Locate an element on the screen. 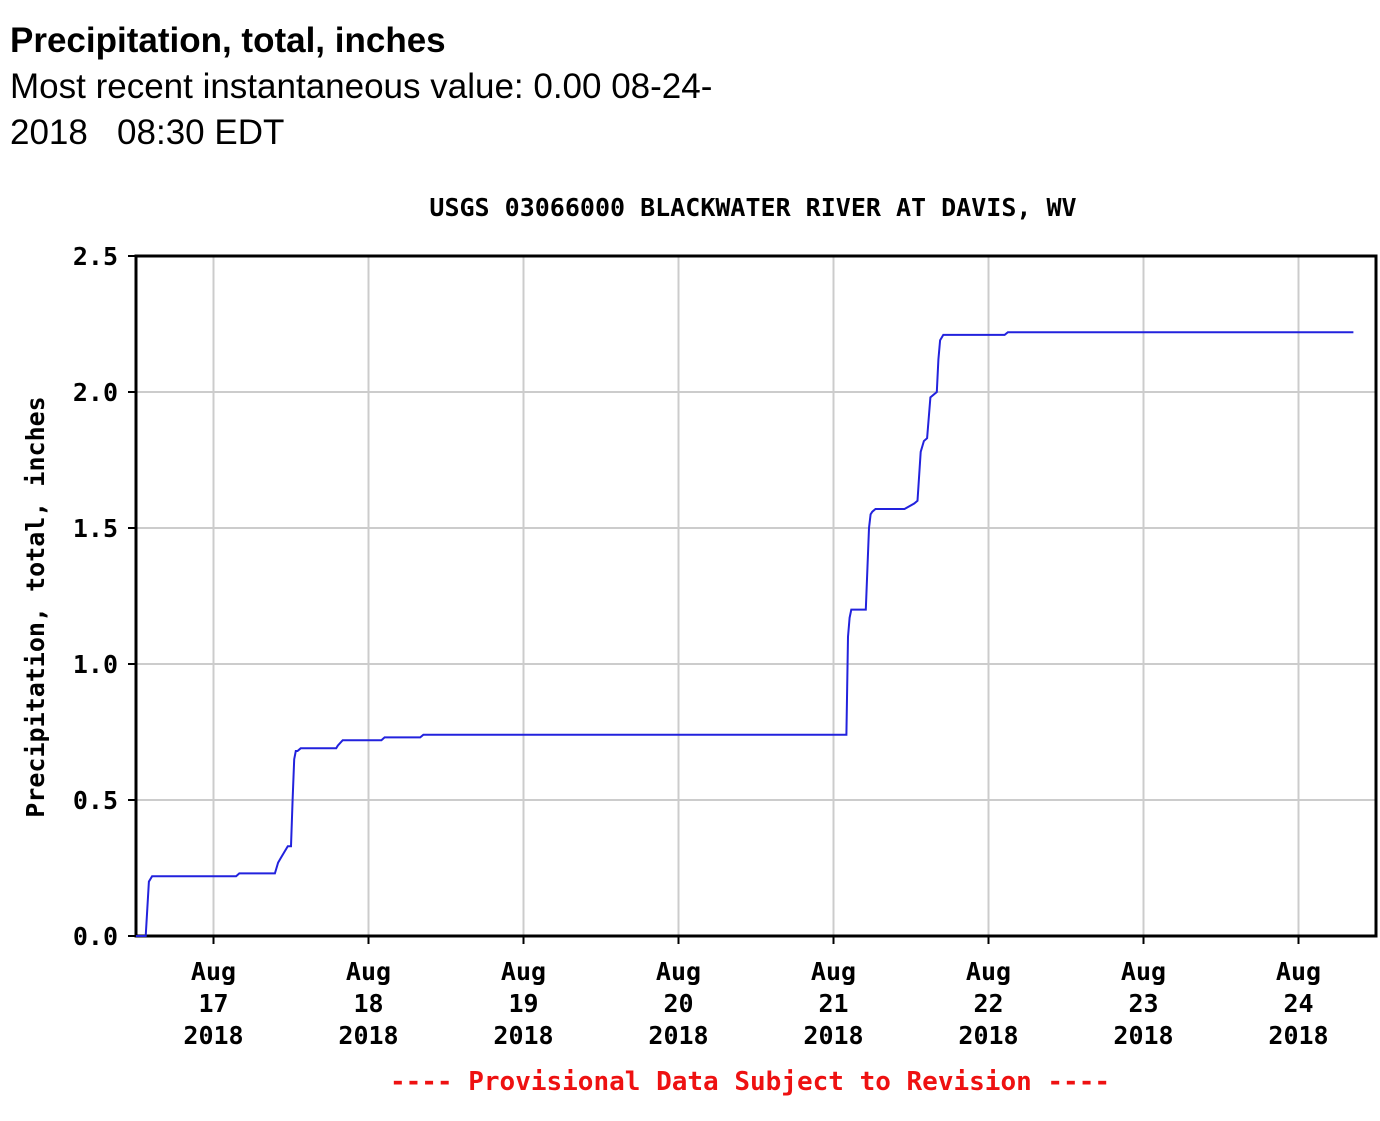 The image size is (1380, 1121). x-tick-label: 24 is located at coordinates (1298, 1003).